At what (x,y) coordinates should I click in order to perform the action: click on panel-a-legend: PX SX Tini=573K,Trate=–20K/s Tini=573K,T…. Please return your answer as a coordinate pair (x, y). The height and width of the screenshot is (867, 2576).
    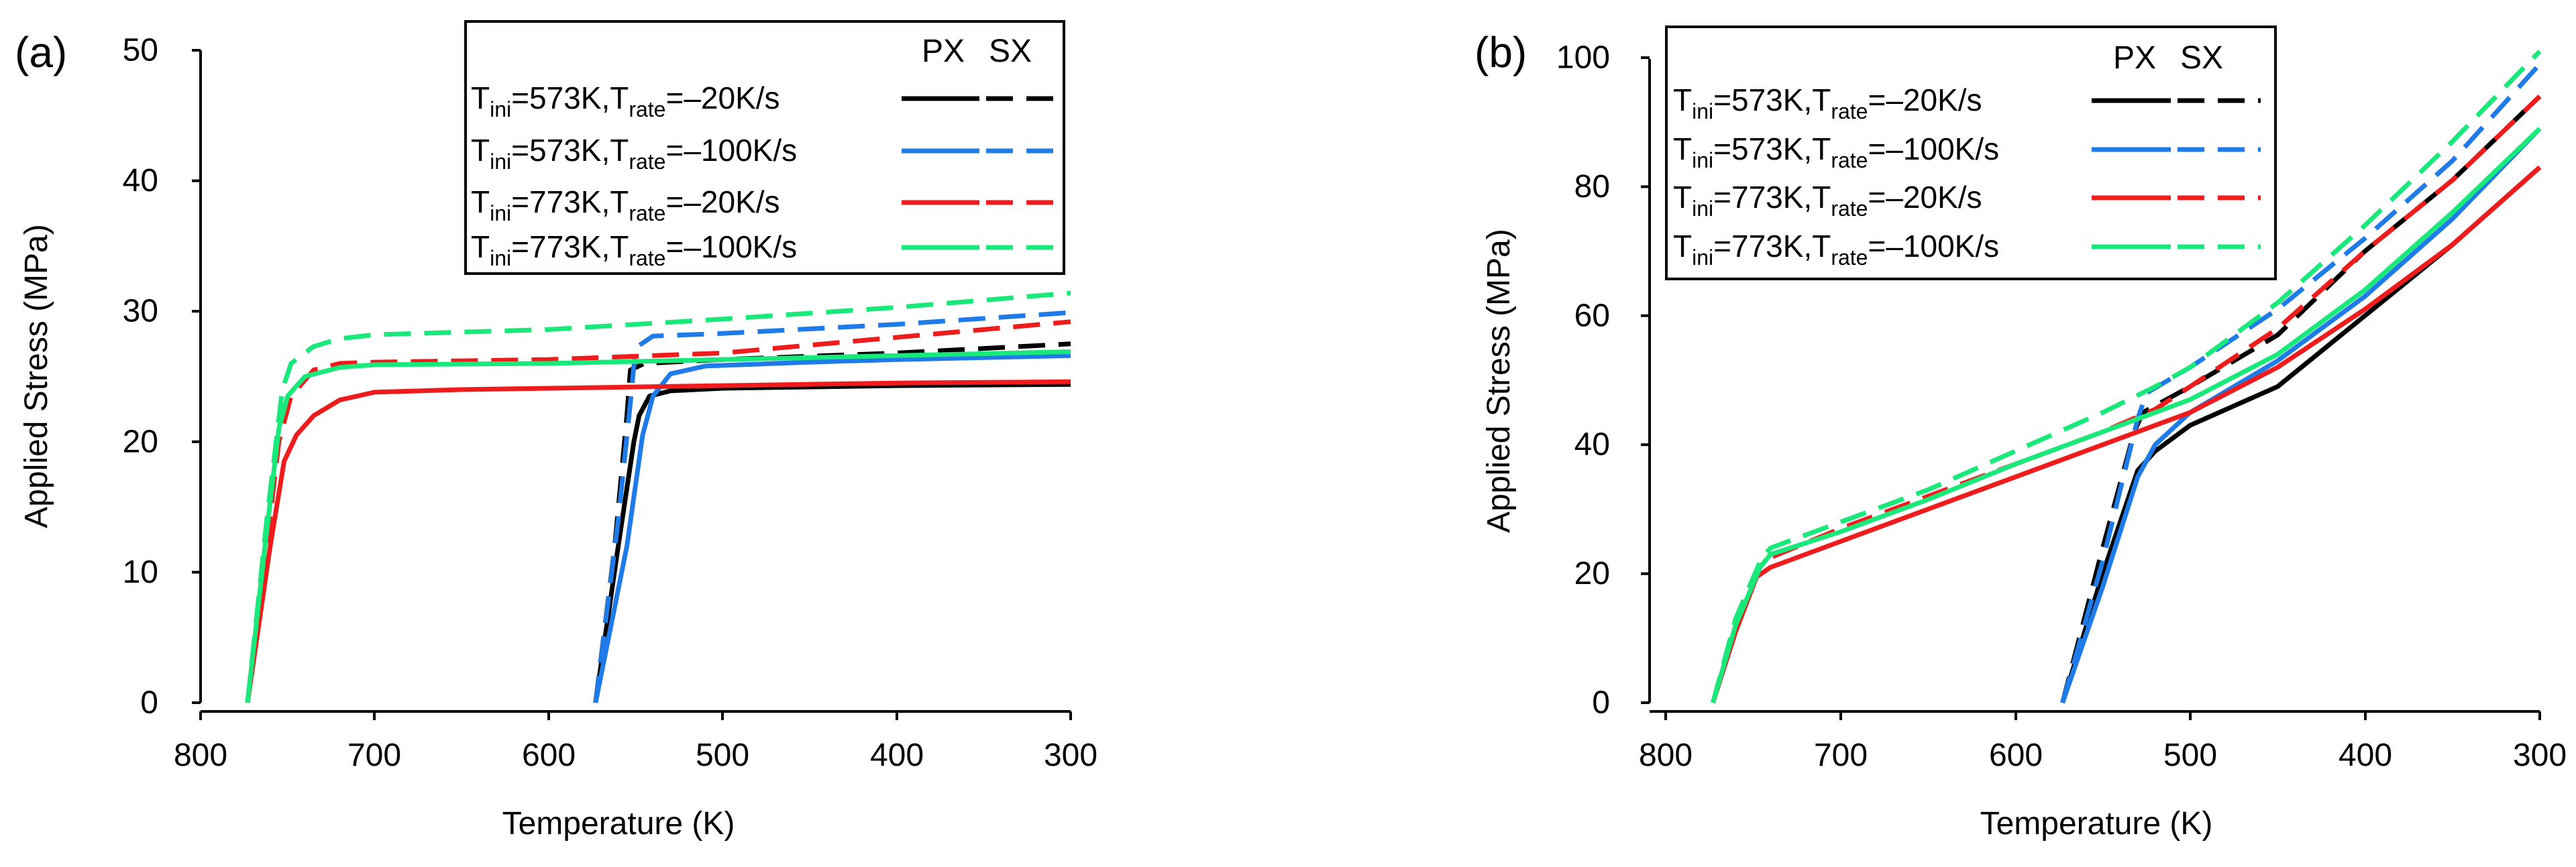
    Looking at the image, I should click on (764, 147).